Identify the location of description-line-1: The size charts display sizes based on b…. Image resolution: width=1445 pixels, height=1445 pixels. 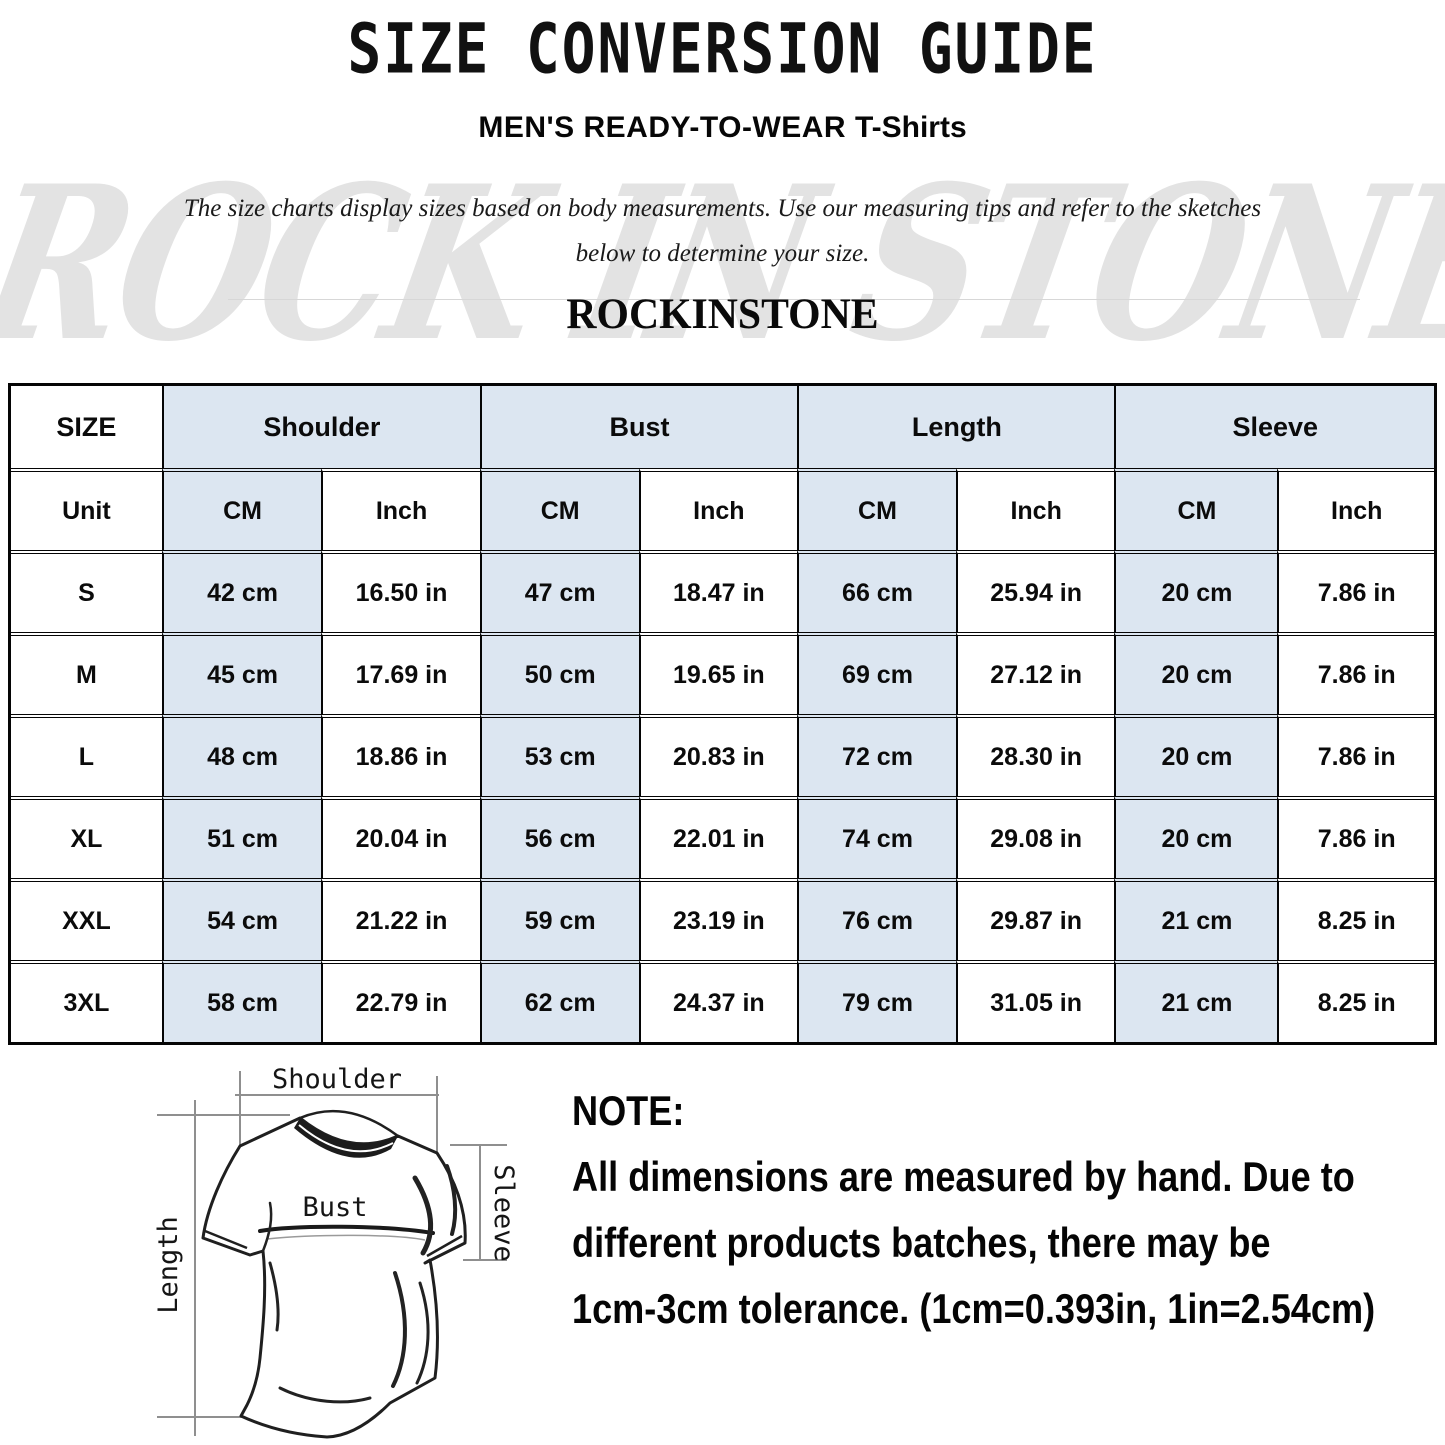
(722, 208).